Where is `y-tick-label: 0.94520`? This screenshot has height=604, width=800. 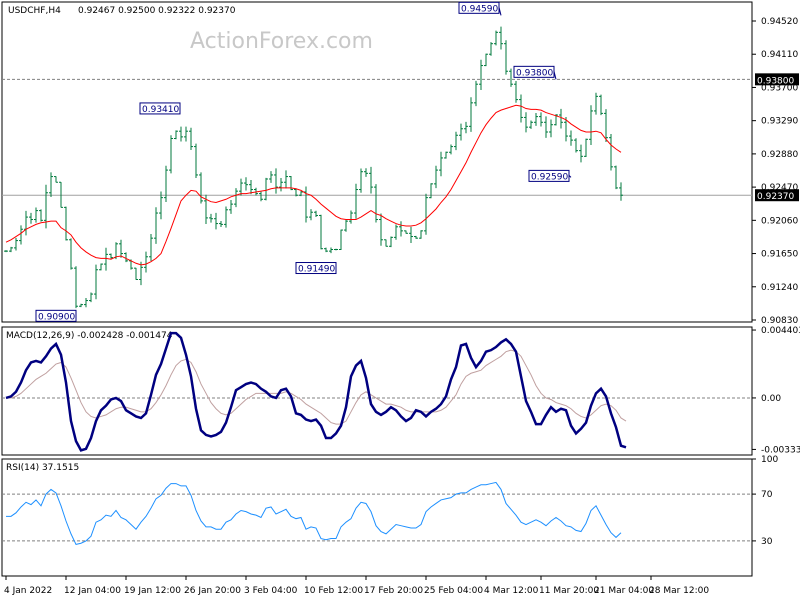
y-tick-label: 0.94520 is located at coordinates (779, 22).